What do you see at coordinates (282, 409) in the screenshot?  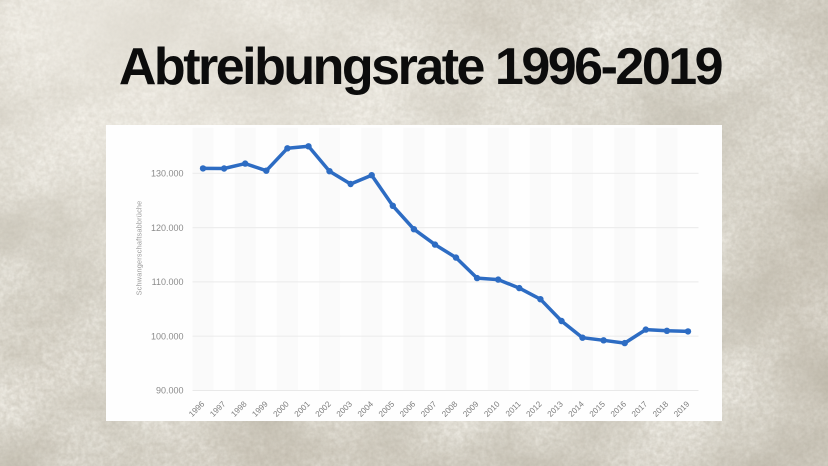 I see `svg-text: 2000` at bounding box center [282, 409].